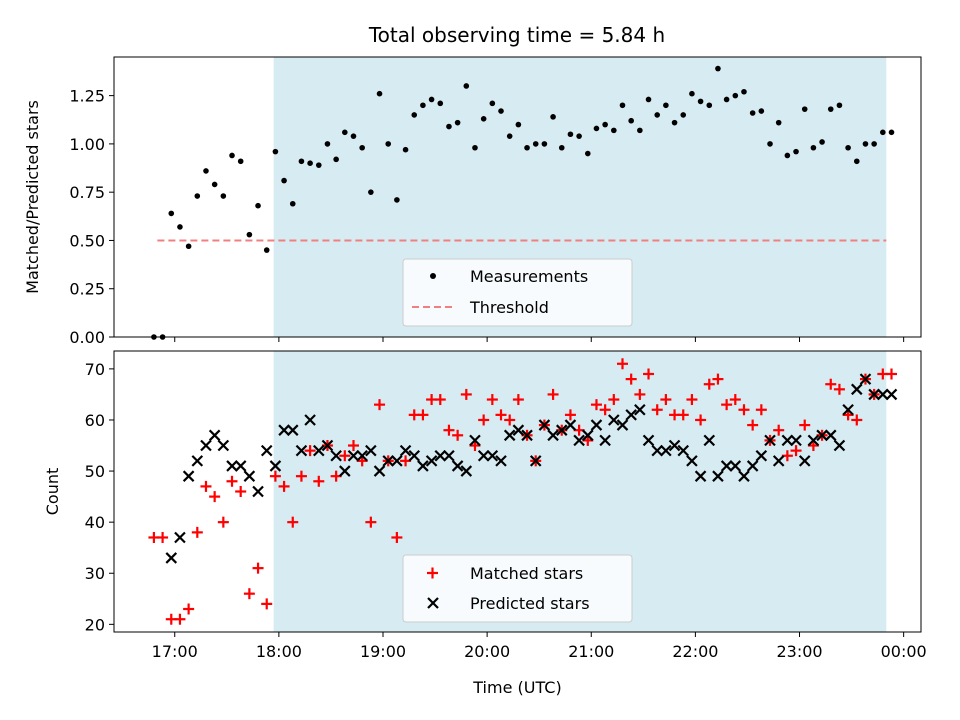 The image size is (960, 720). I want to click on ratio-y-tick-label: 1.25, so click(87, 96).